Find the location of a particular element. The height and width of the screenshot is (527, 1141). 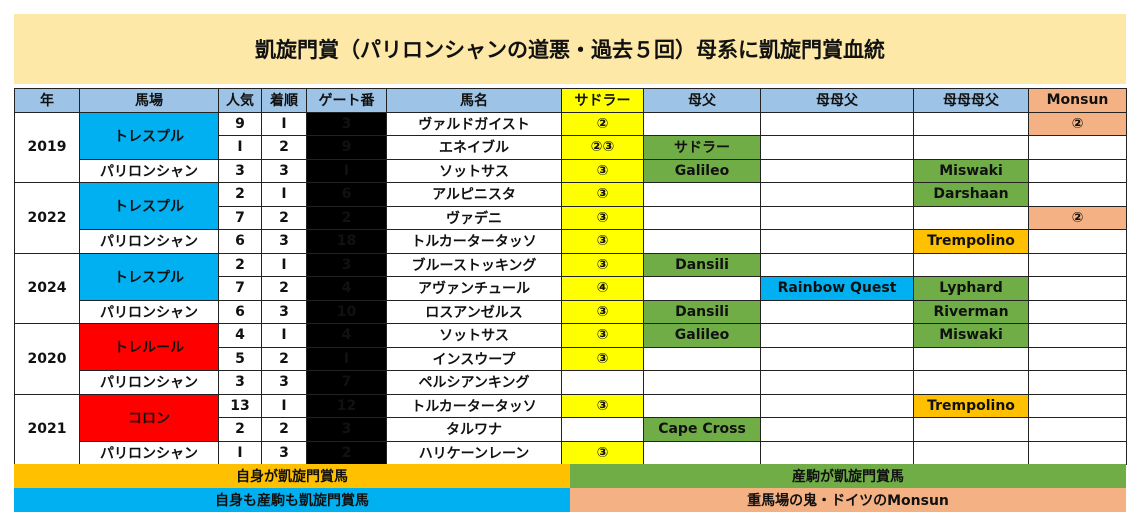

gate-cell: 4 is located at coordinates (346, 335).